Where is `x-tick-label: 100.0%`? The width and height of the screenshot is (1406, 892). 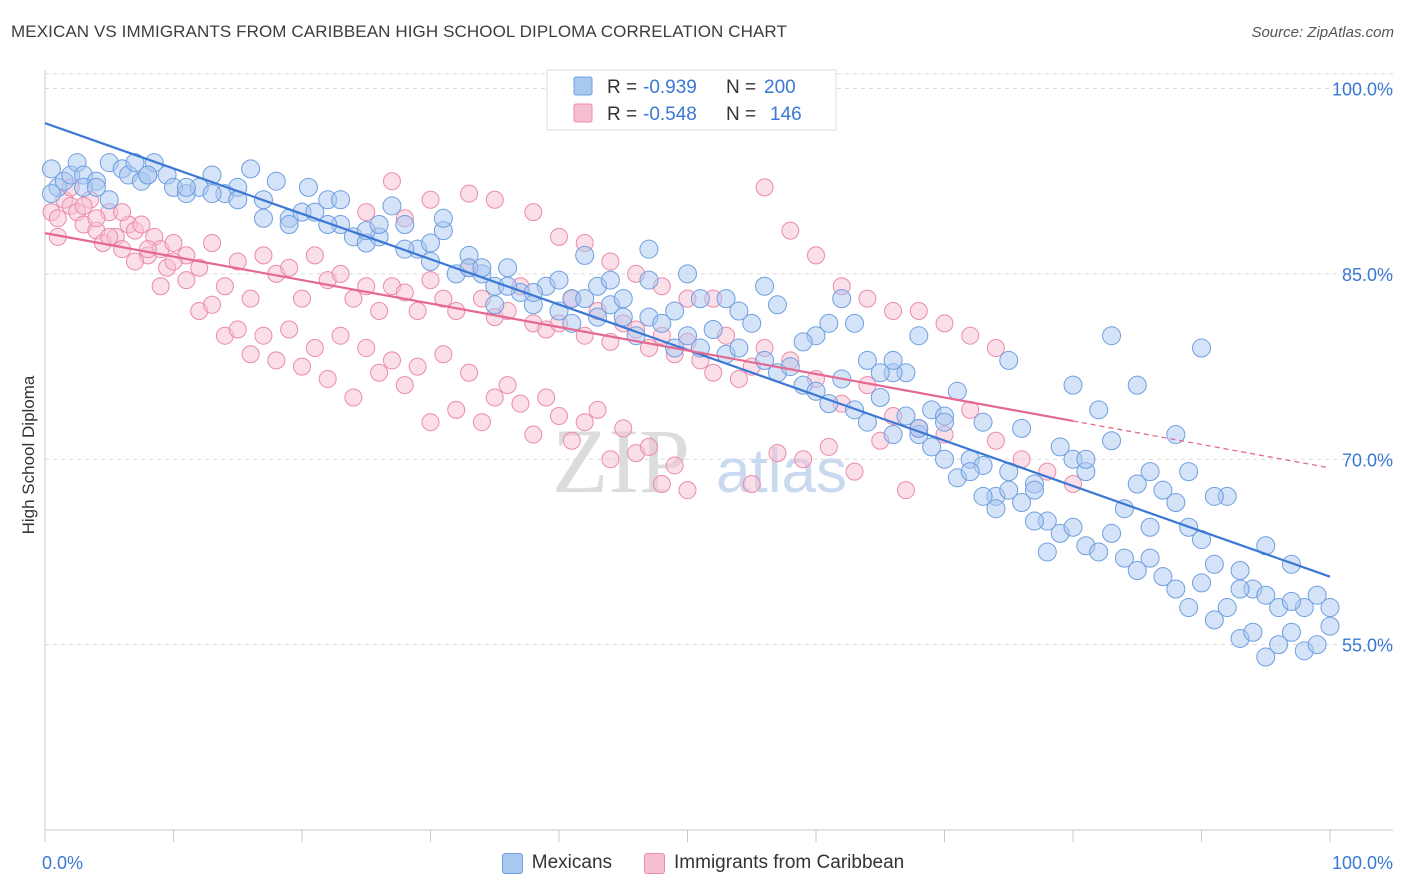 x-tick-label: 100.0% is located at coordinates (1362, 863).